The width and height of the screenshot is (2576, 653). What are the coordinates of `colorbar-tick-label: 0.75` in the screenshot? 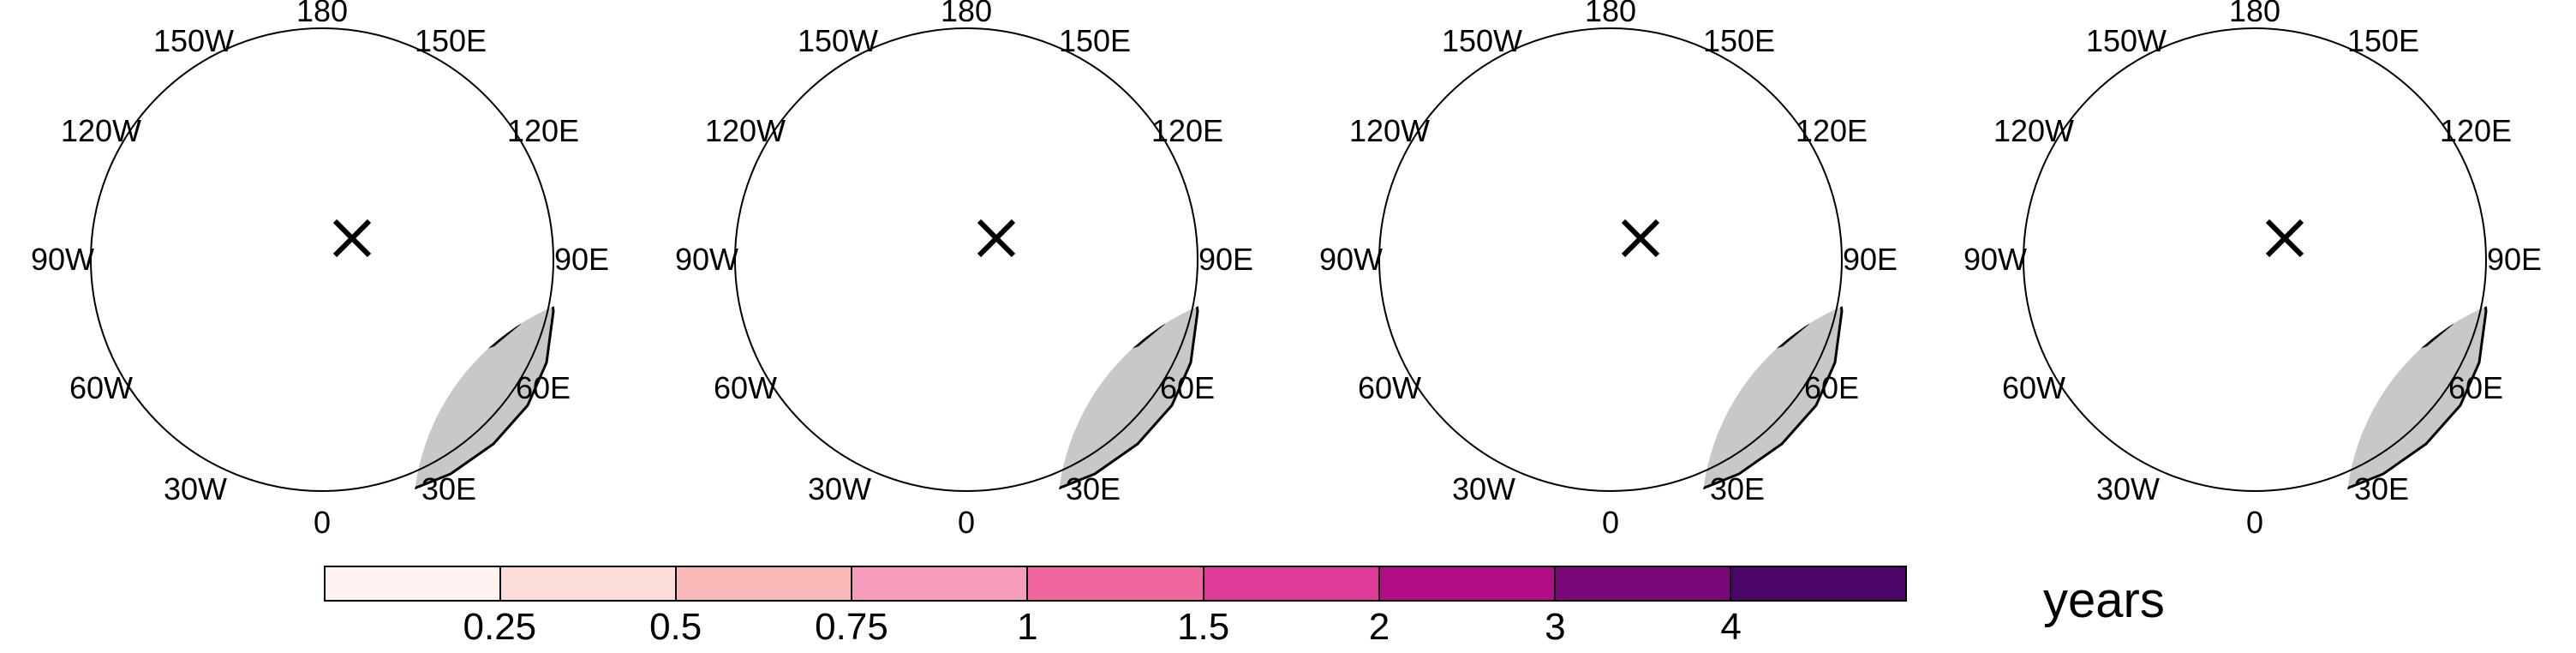 It's located at (852, 627).